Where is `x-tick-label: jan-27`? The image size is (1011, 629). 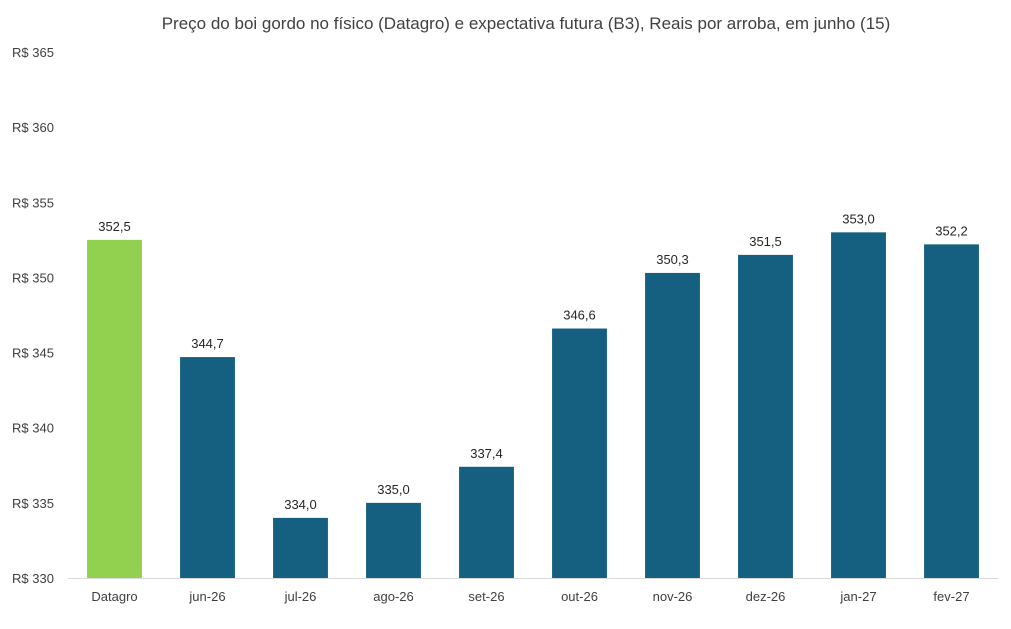 x-tick-label: jan-27 is located at coordinates (857, 596).